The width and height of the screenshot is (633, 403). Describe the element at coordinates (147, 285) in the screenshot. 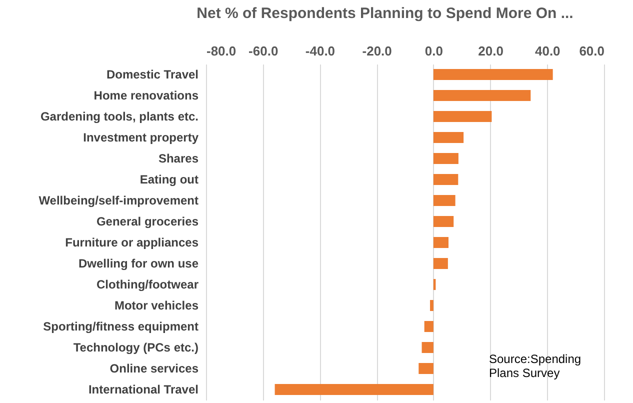

I see `y-tick-label: Clothing/footwear` at that location.